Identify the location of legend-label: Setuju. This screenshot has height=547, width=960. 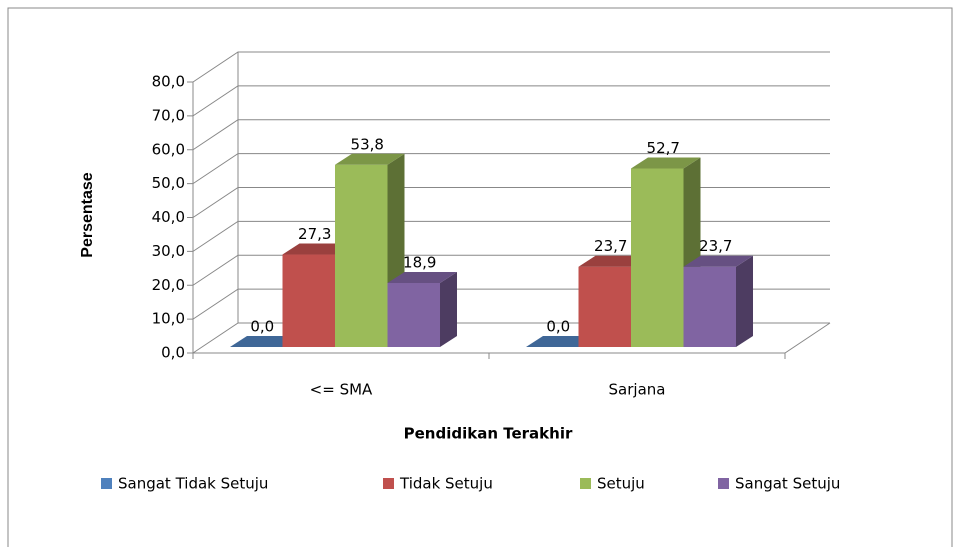
(621, 484).